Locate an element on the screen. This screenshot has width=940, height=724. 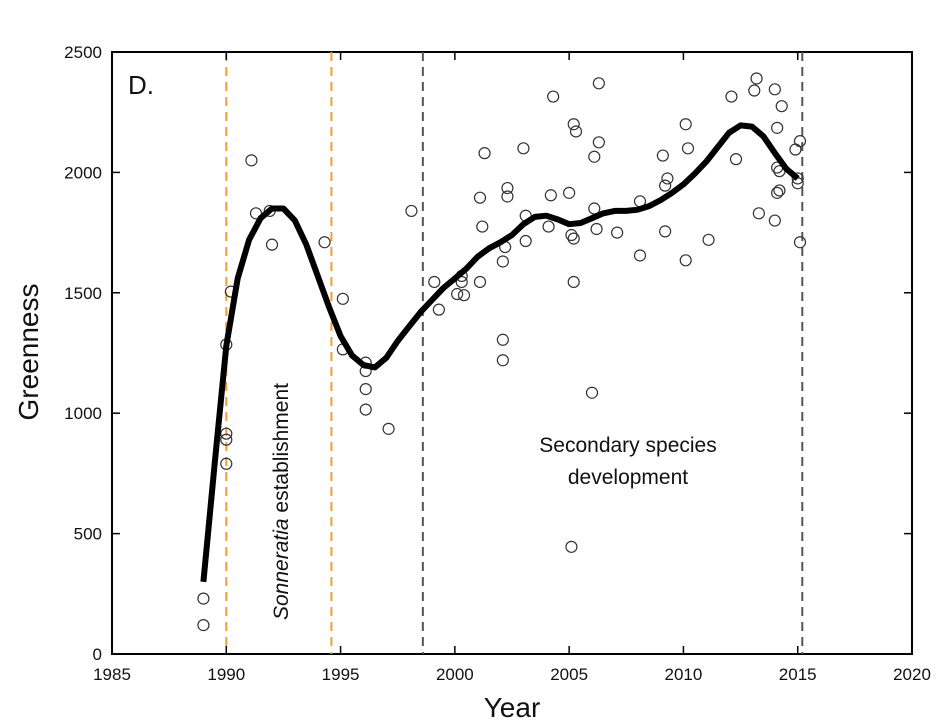
y-tick-label: 1500 is located at coordinates (83, 293).